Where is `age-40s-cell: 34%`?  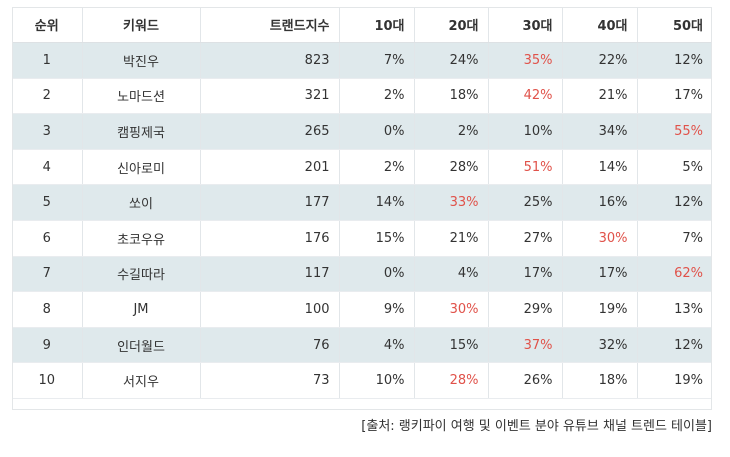
age-40s-cell: 34% is located at coordinates (600, 131).